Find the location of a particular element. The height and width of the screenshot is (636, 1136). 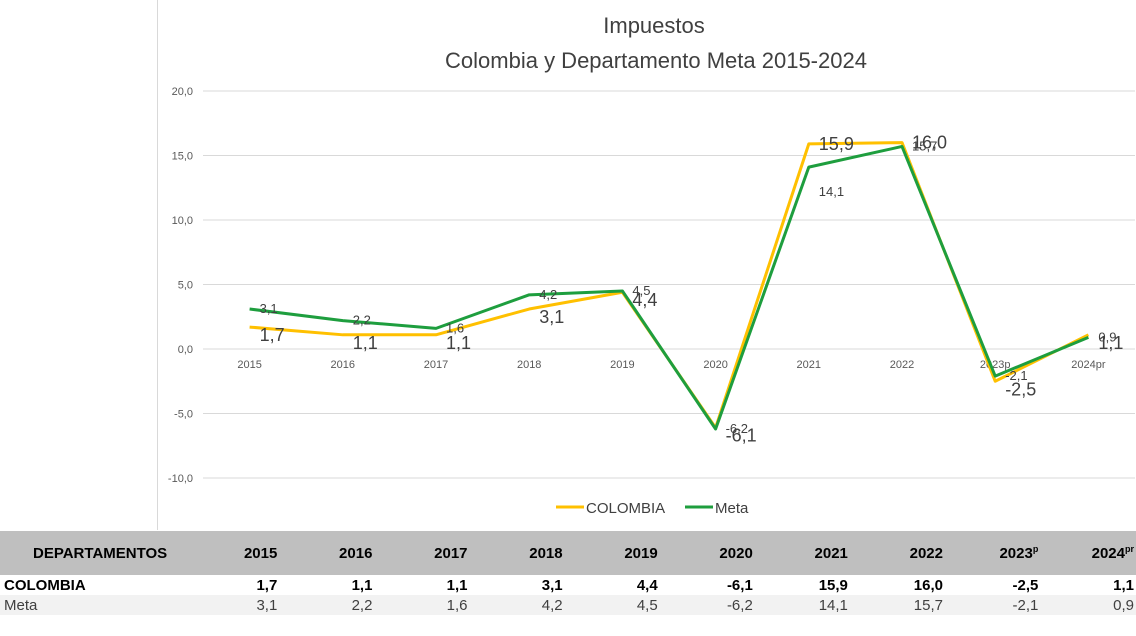

table-header-year: 2018 is located at coordinates (517, 553).